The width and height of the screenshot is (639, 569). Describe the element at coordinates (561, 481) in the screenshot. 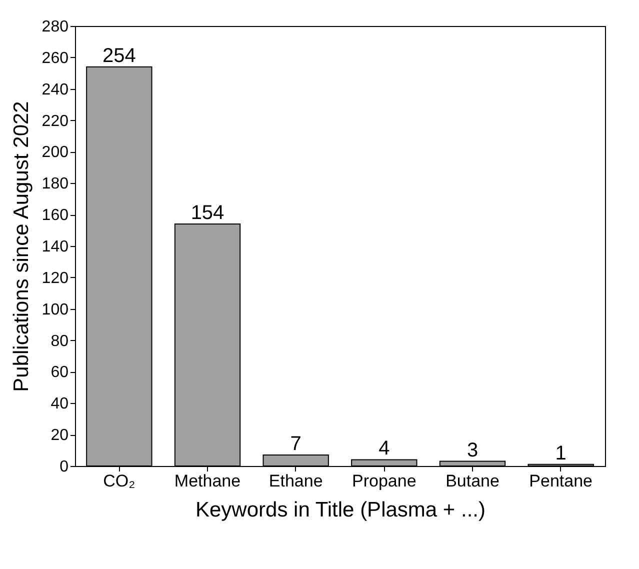

I see `x-tick-label: Pentane` at that location.